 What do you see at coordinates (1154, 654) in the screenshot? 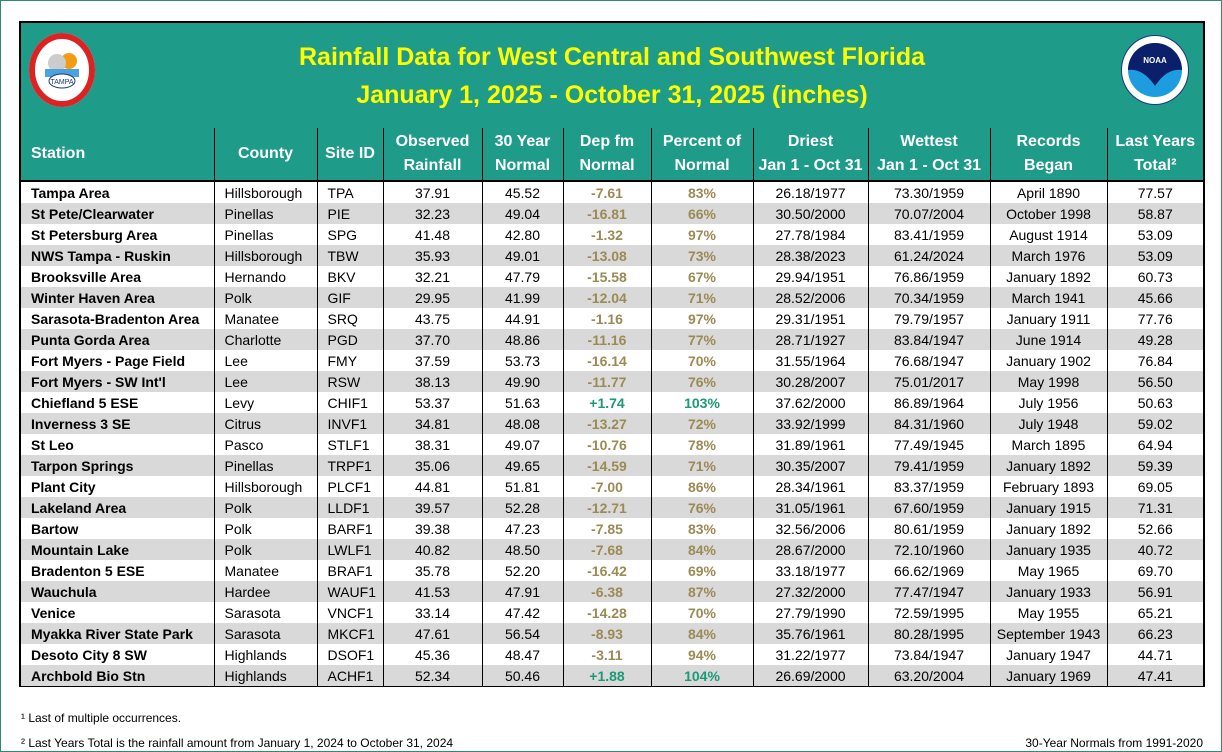
I see `last-year-total-cell: 44.71` at bounding box center [1154, 654].